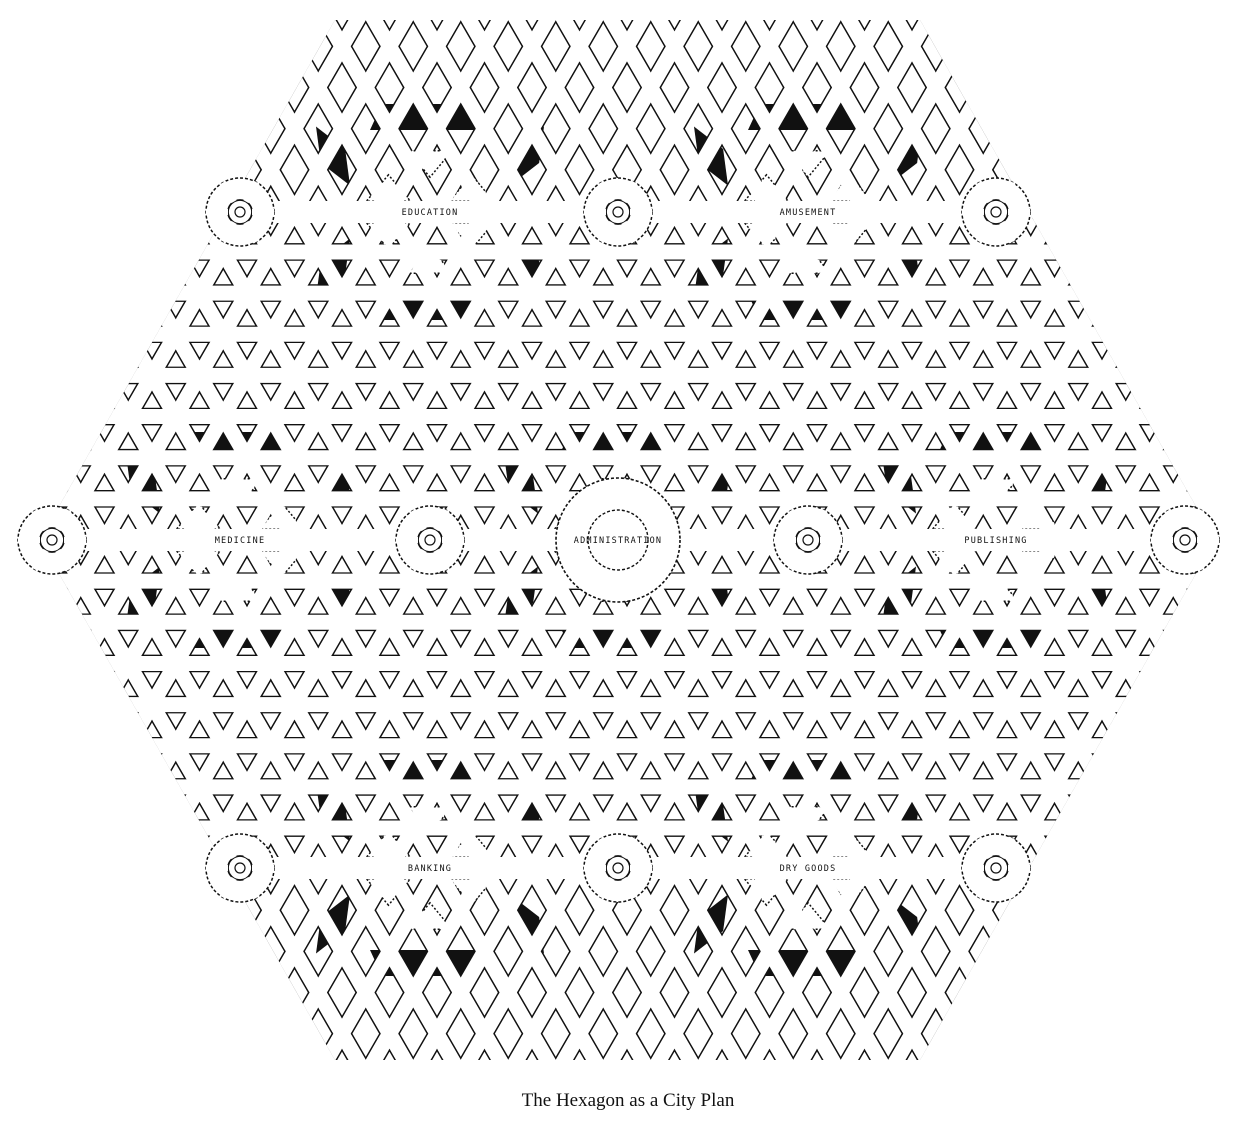  I want to click on figure-caption: The Hexagon as a City Plan, so click(628, 1100).